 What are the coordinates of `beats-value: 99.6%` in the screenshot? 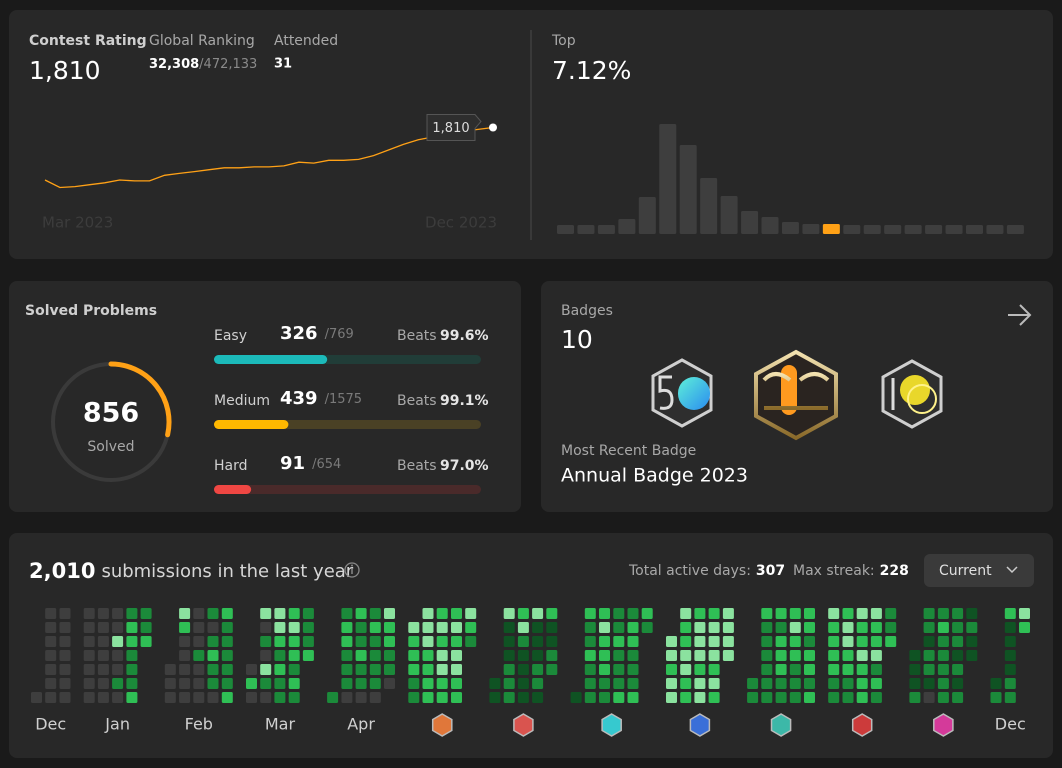 It's located at (464, 336).